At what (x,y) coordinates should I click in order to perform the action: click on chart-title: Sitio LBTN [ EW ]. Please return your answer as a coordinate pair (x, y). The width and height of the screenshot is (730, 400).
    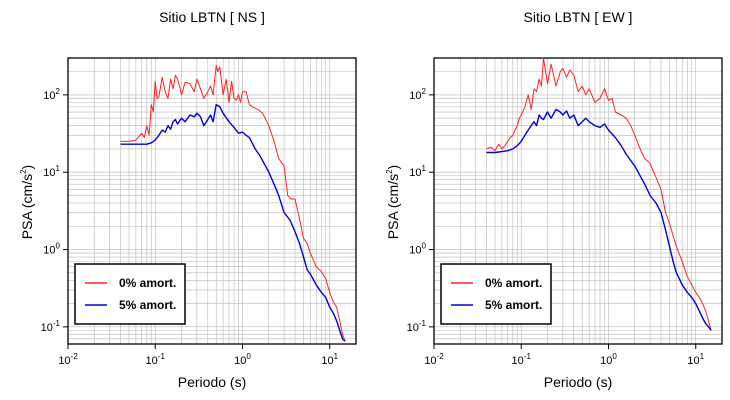
    Looking at the image, I should click on (578, 17).